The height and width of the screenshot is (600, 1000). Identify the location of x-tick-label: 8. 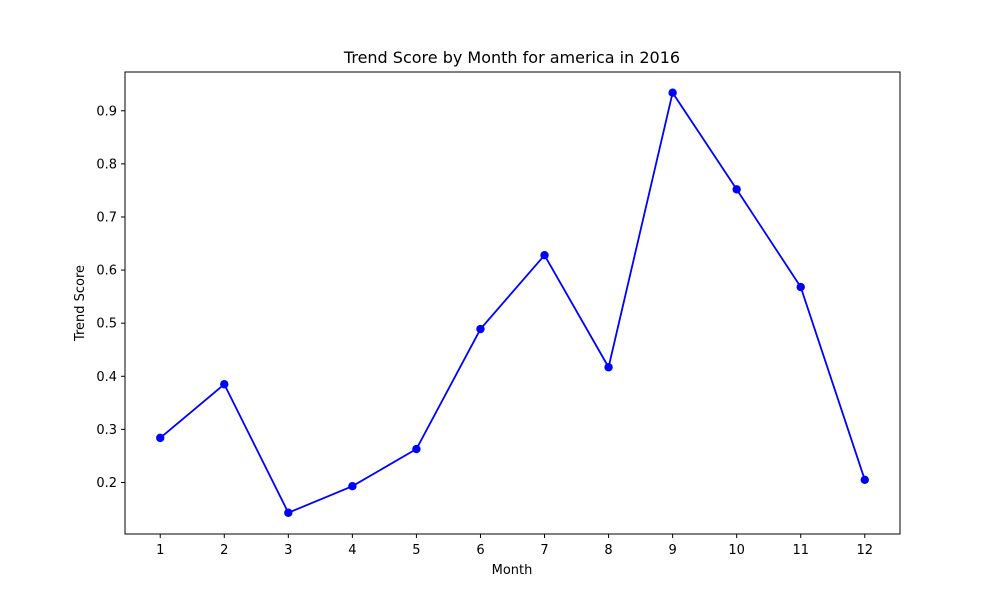
(608, 550).